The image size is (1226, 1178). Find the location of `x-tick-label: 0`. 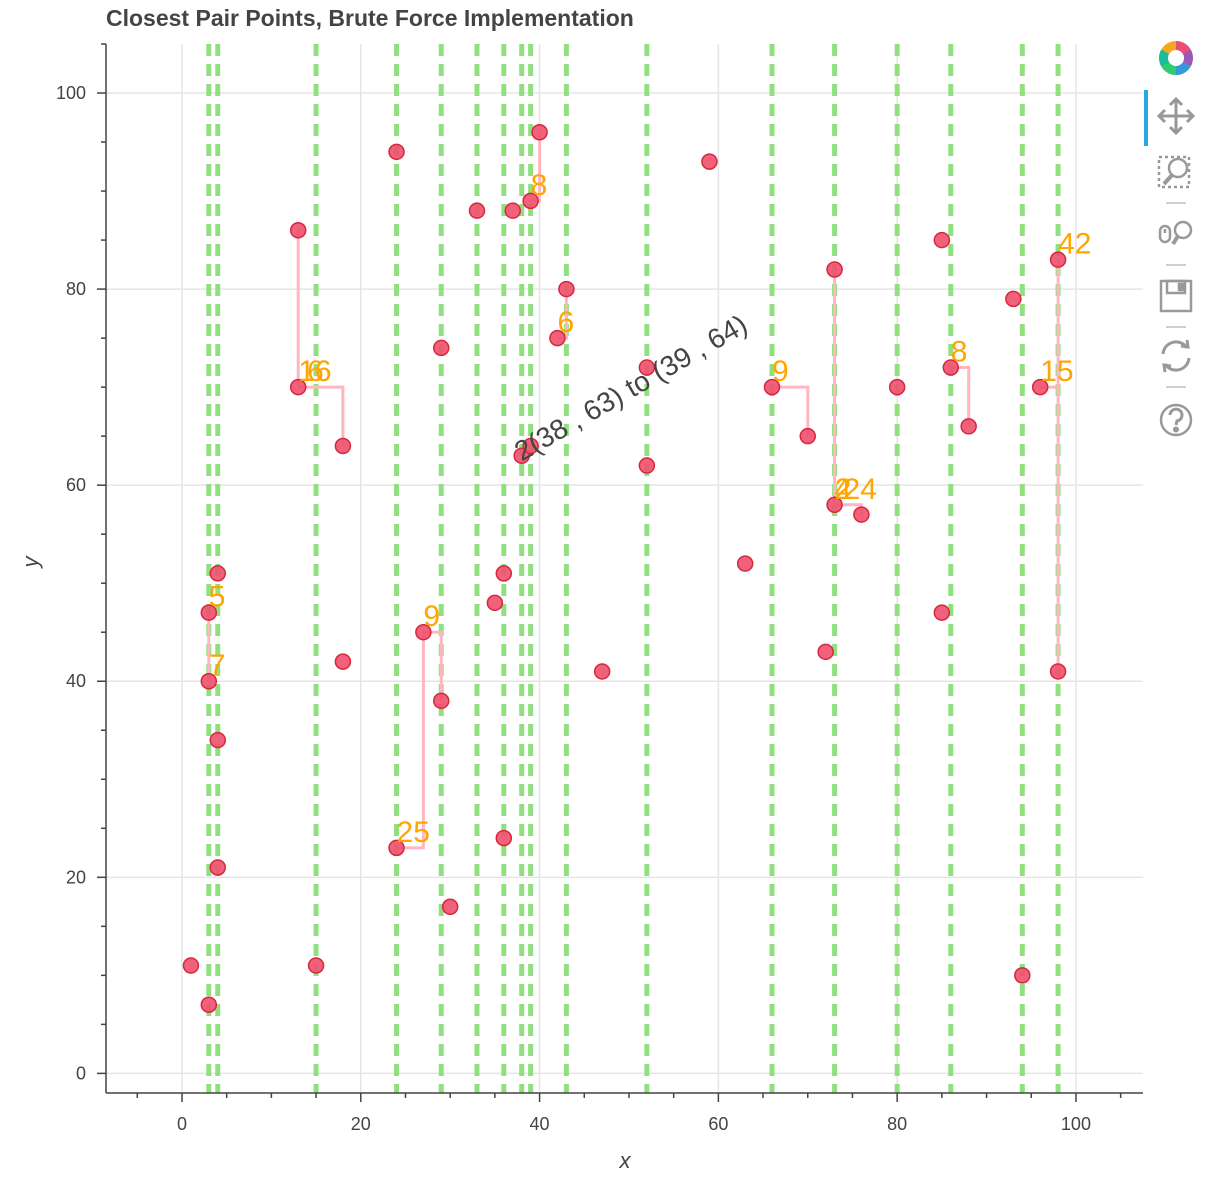

x-tick-label: 0 is located at coordinates (182, 1124).